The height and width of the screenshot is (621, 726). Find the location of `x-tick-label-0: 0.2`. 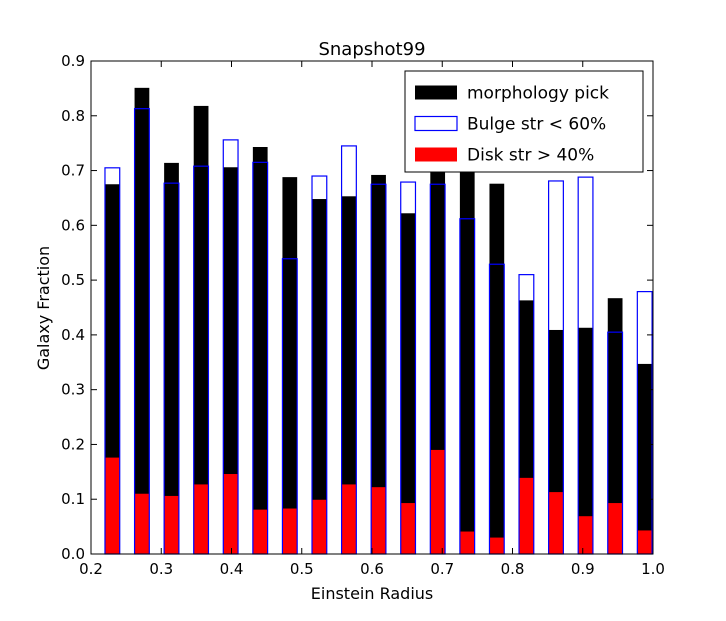

x-tick-label-0: 0.2 is located at coordinates (91, 569).